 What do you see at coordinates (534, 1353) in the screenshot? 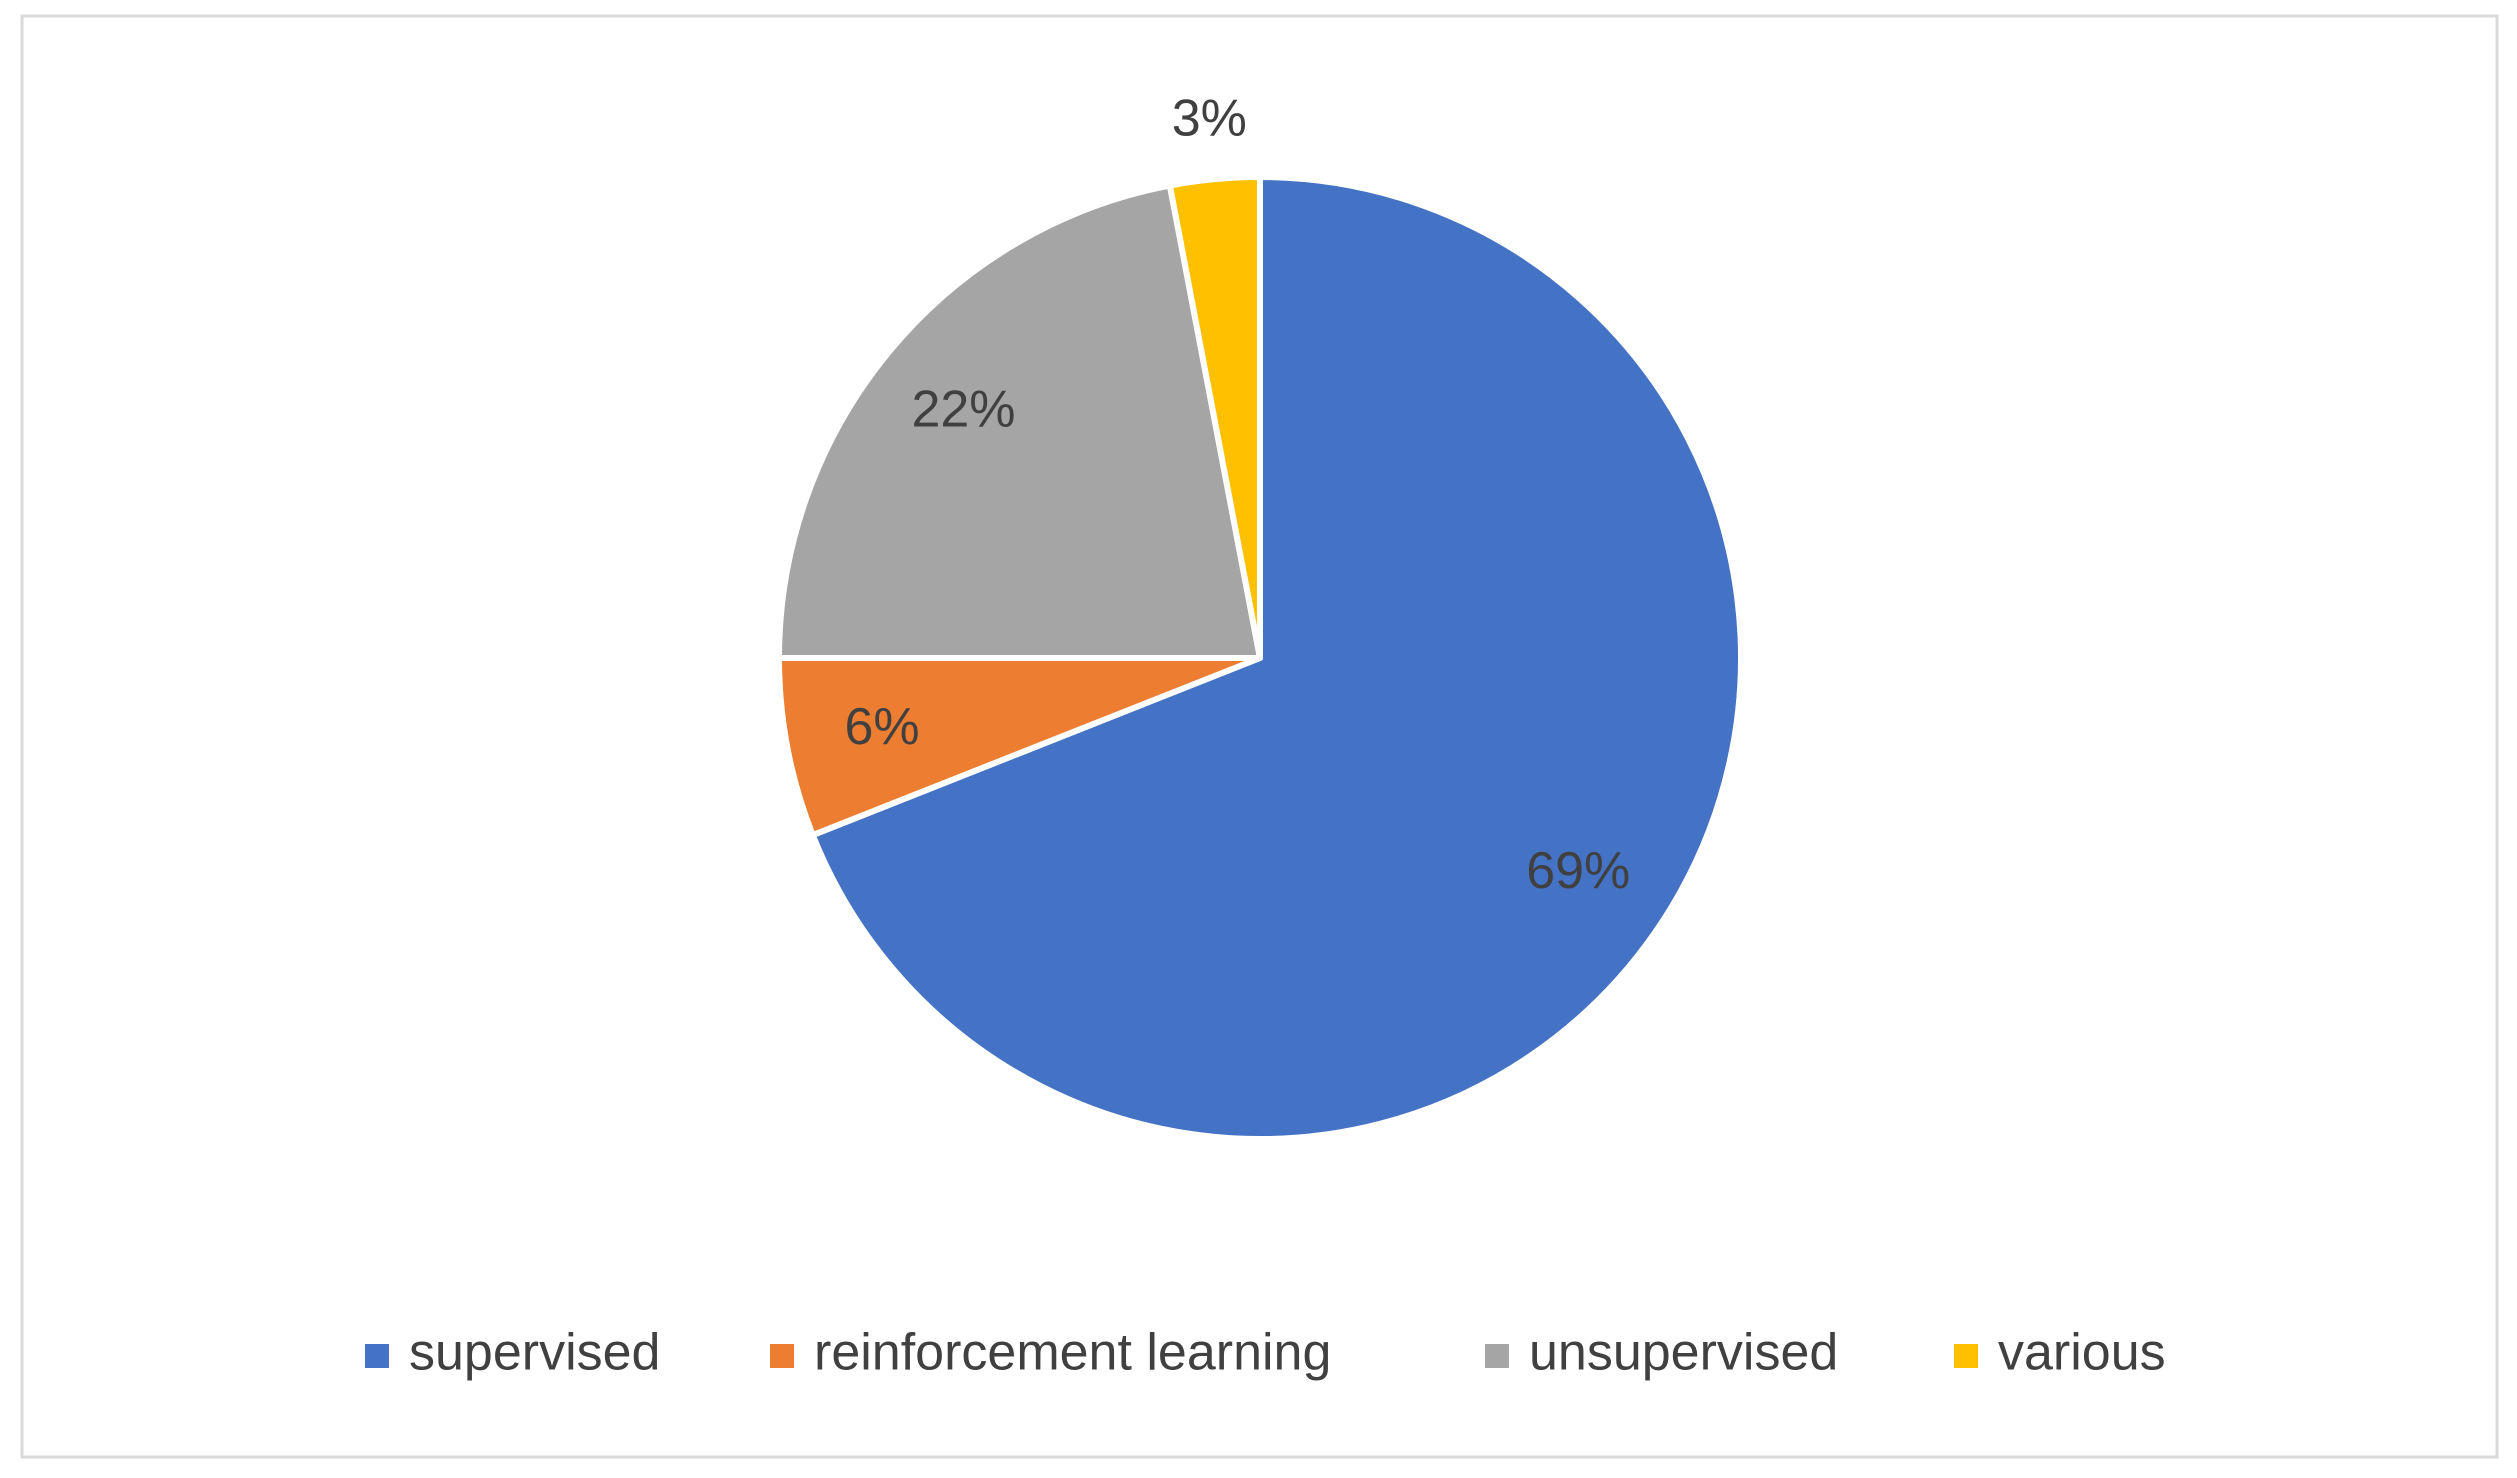
I see `legend-label: supervised` at bounding box center [534, 1353].